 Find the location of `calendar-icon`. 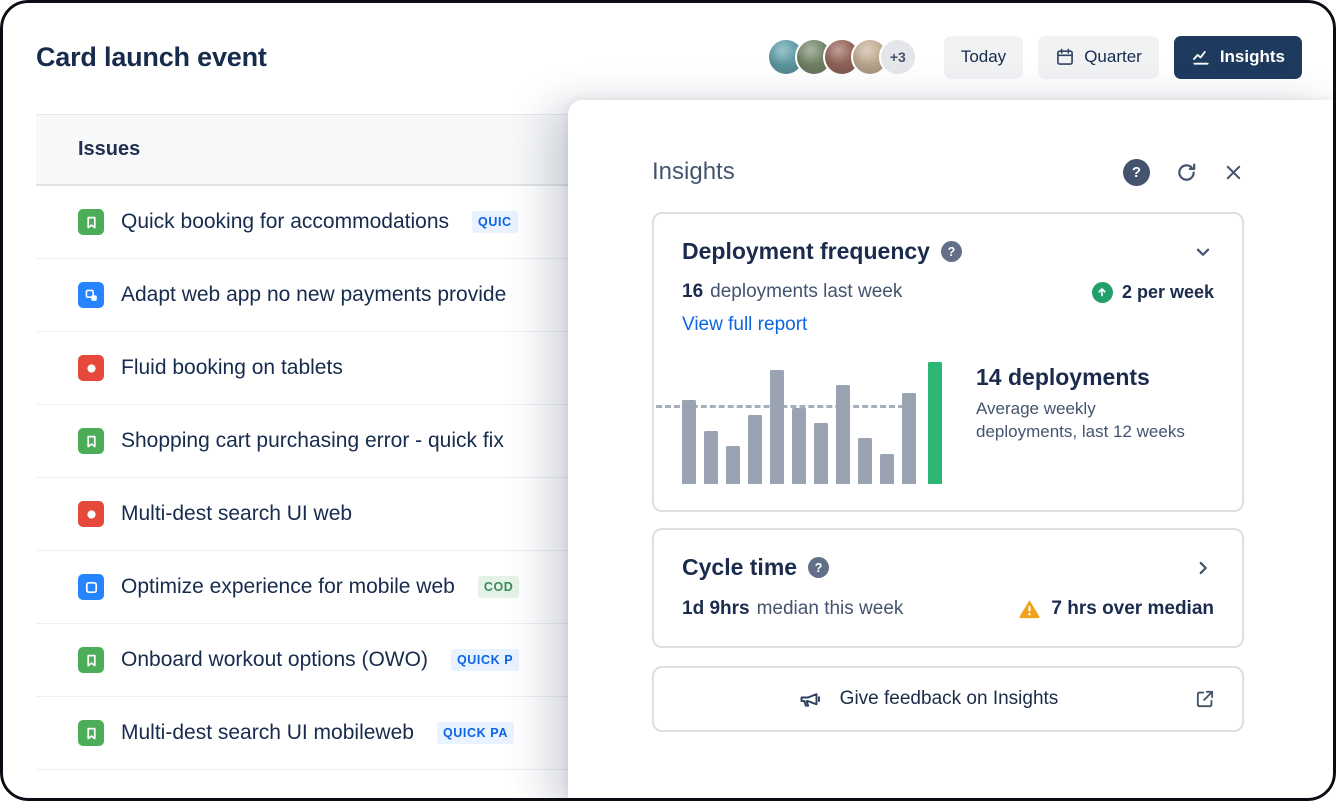

calendar-icon is located at coordinates (1065, 57).